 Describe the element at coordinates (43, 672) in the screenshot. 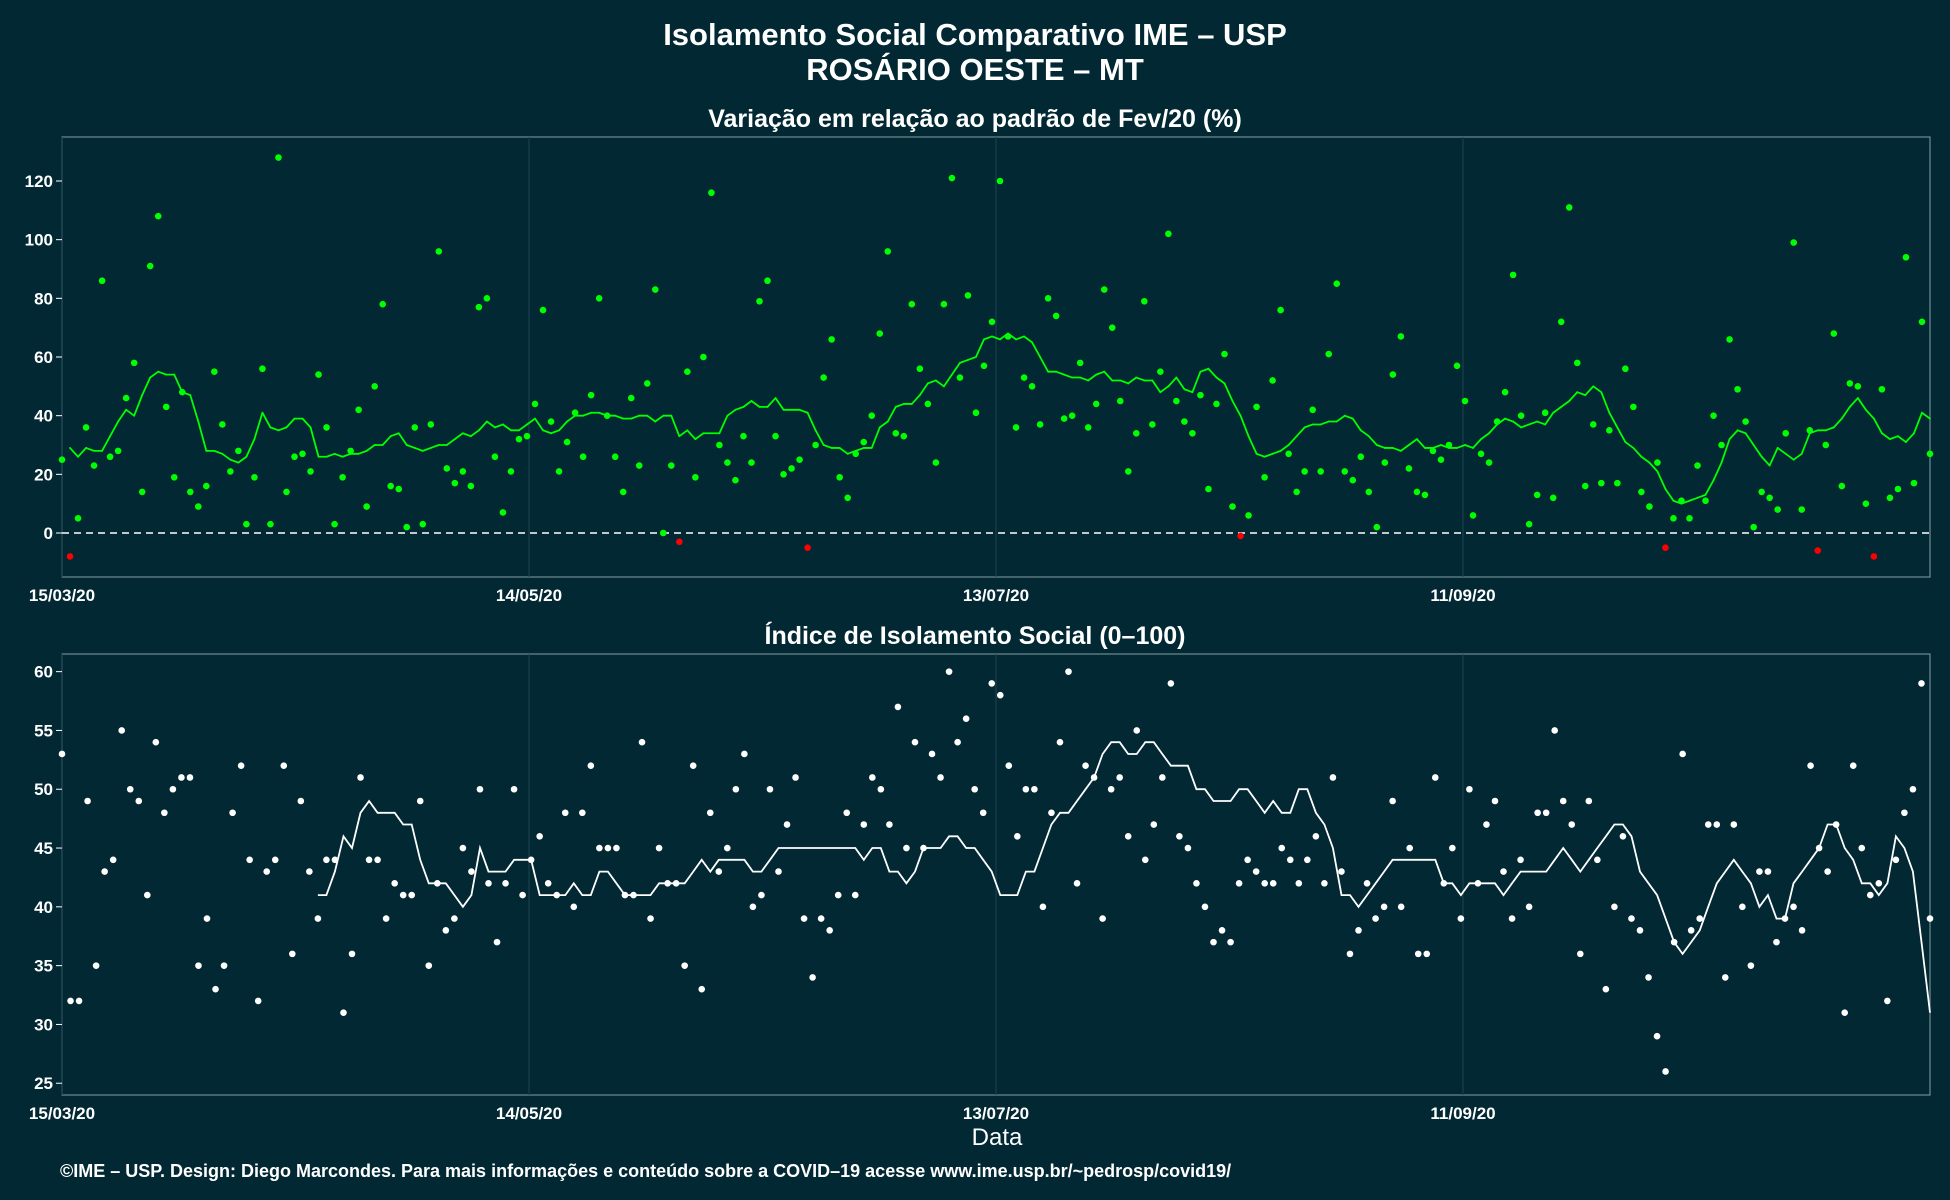

I see `p2-y-tick-label: 60` at that location.